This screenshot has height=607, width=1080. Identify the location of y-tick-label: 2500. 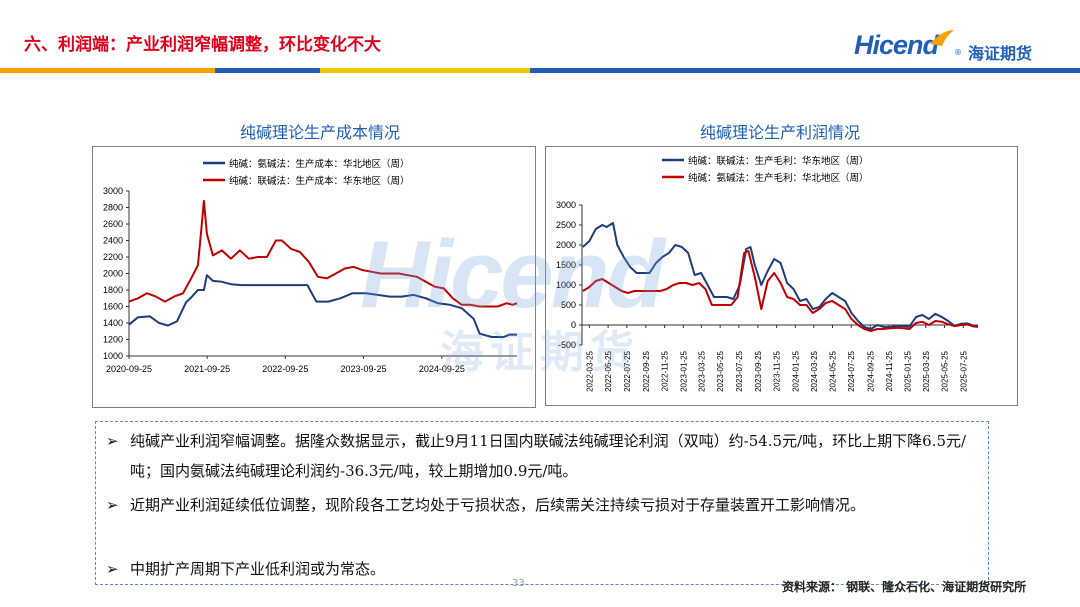
(566, 225).